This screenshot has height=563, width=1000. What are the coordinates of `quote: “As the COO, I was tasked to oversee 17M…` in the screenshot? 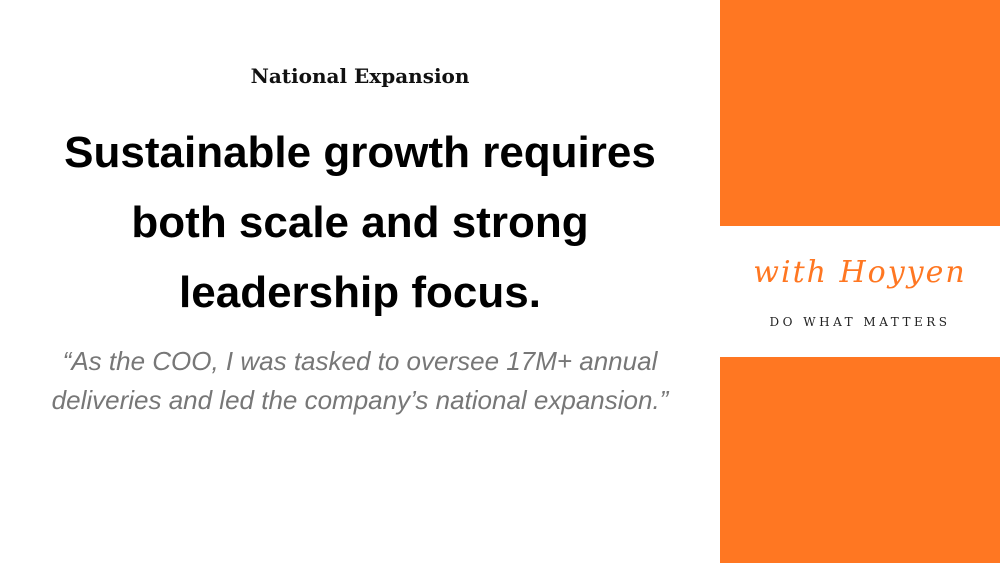 It's located at (360, 380).